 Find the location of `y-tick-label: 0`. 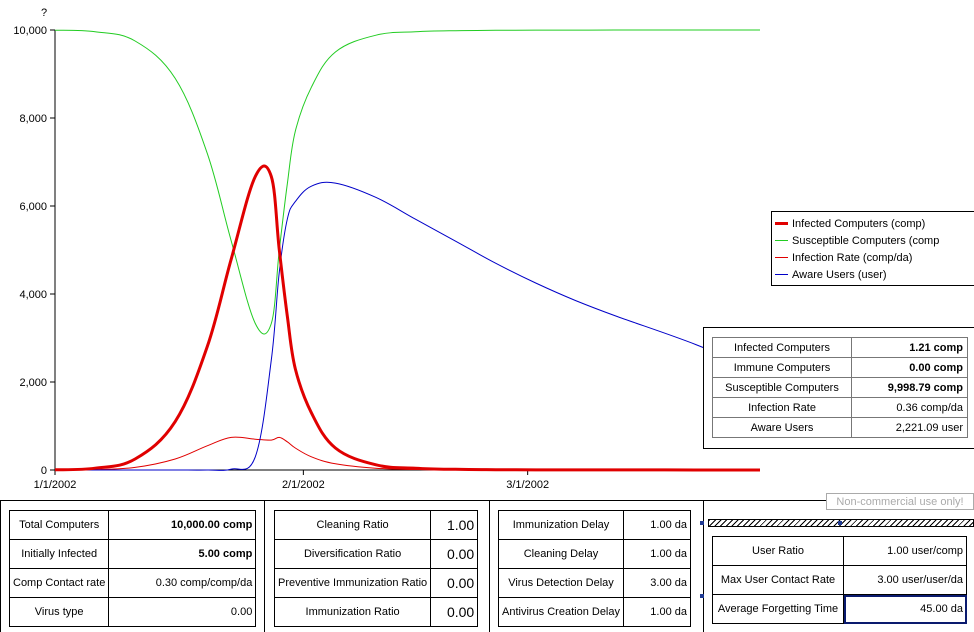

y-tick-label: 0 is located at coordinates (44, 471).